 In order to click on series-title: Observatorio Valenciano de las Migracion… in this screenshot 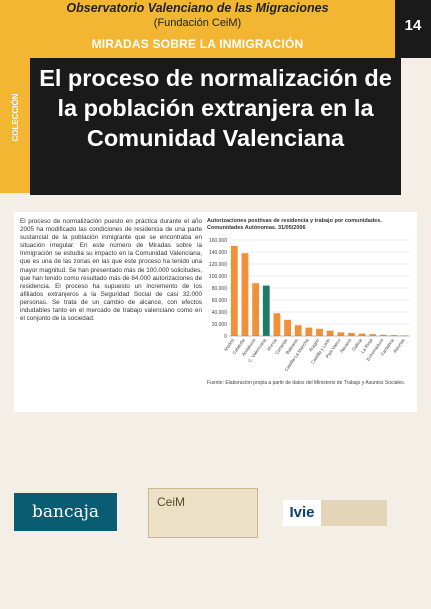, I will do `click(197, 8)`.